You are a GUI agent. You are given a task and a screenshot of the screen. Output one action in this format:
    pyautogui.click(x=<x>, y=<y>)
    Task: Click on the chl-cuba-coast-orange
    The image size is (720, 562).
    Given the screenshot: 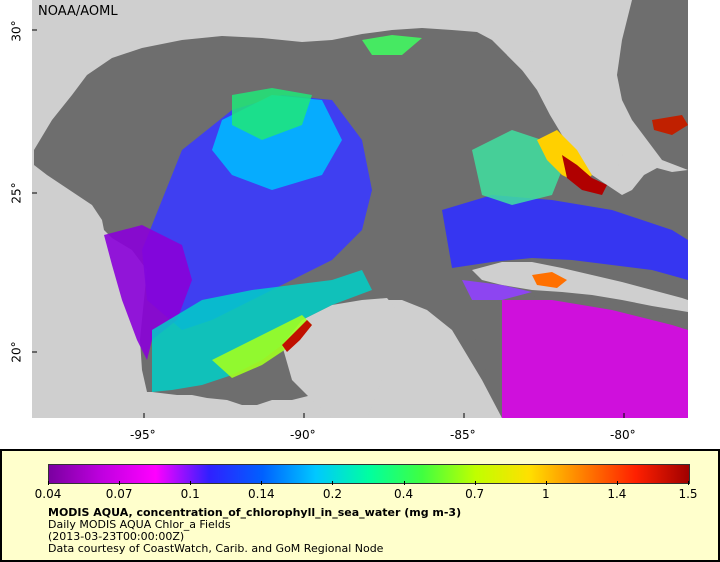 What is the action you would take?
    pyautogui.click(x=549, y=280)
    